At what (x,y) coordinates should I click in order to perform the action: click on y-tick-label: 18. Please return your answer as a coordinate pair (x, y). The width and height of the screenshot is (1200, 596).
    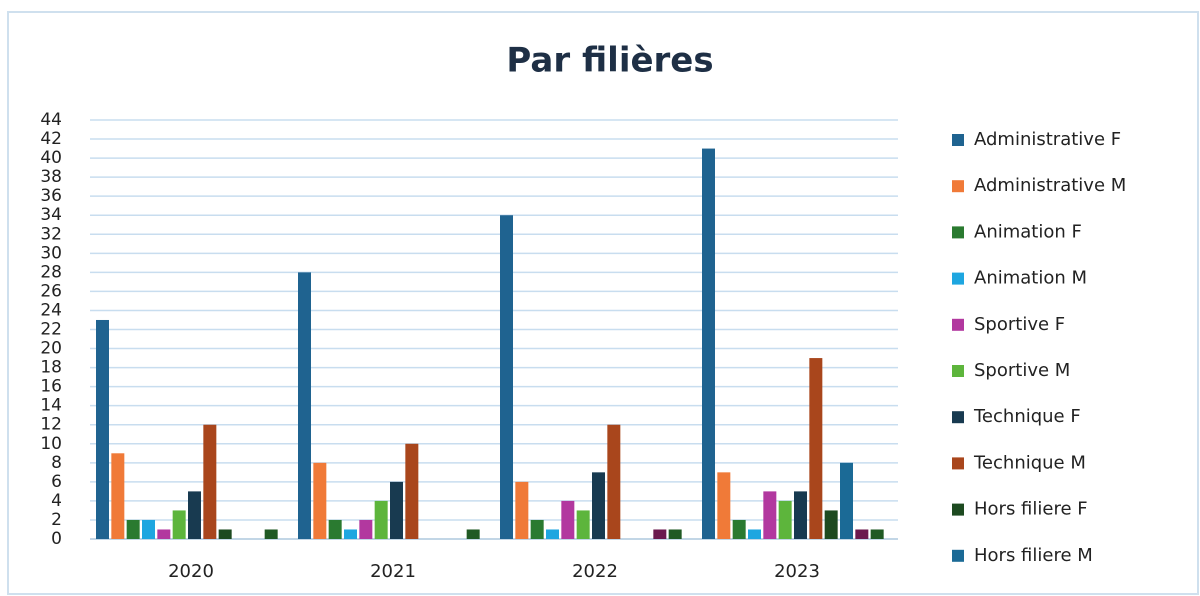
    Looking at the image, I should click on (51, 368).